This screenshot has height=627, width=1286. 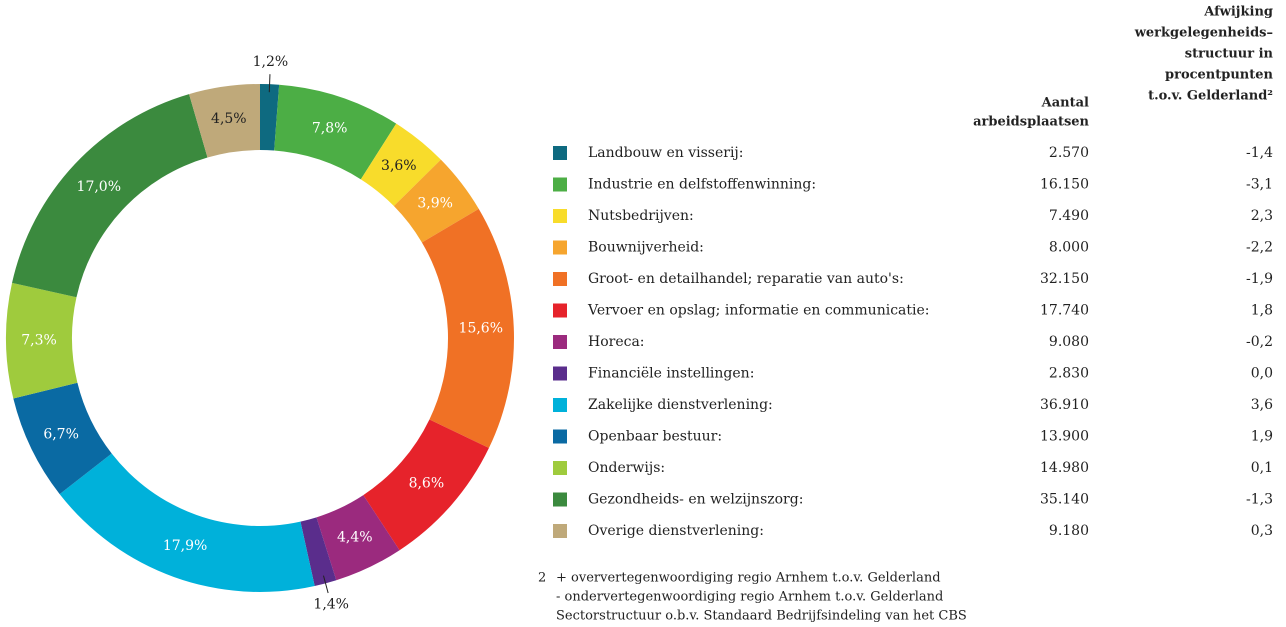 I want to click on table-cell: -2,2, so click(x=1259, y=248).